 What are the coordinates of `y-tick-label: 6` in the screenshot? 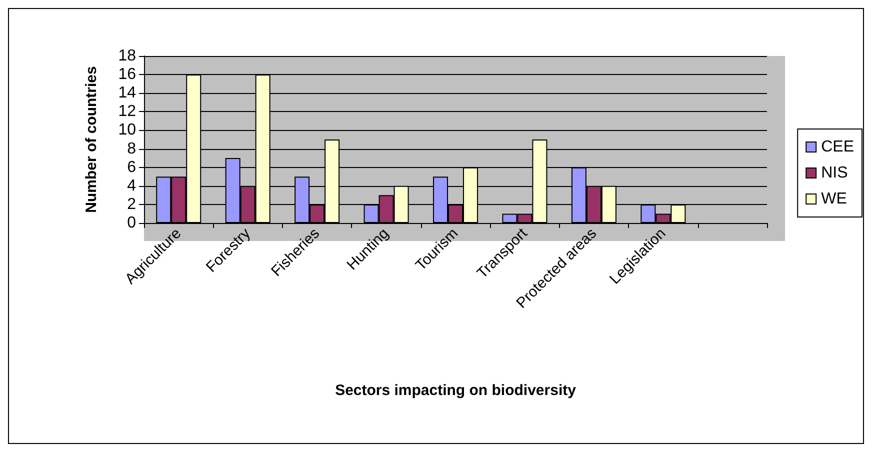 It's located at (131, 167).